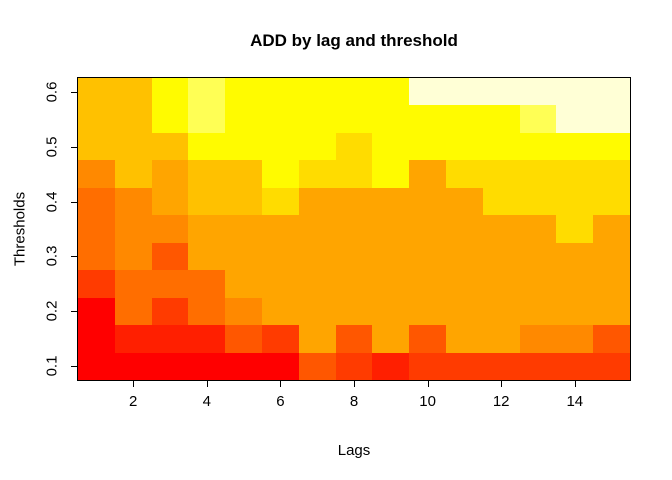 This screenshot has height=480, width=672. What do you see at coordinates (52, 366) in the screenshot?
I see `y-tick-label: 0.1` at bounding box center [52, 366].